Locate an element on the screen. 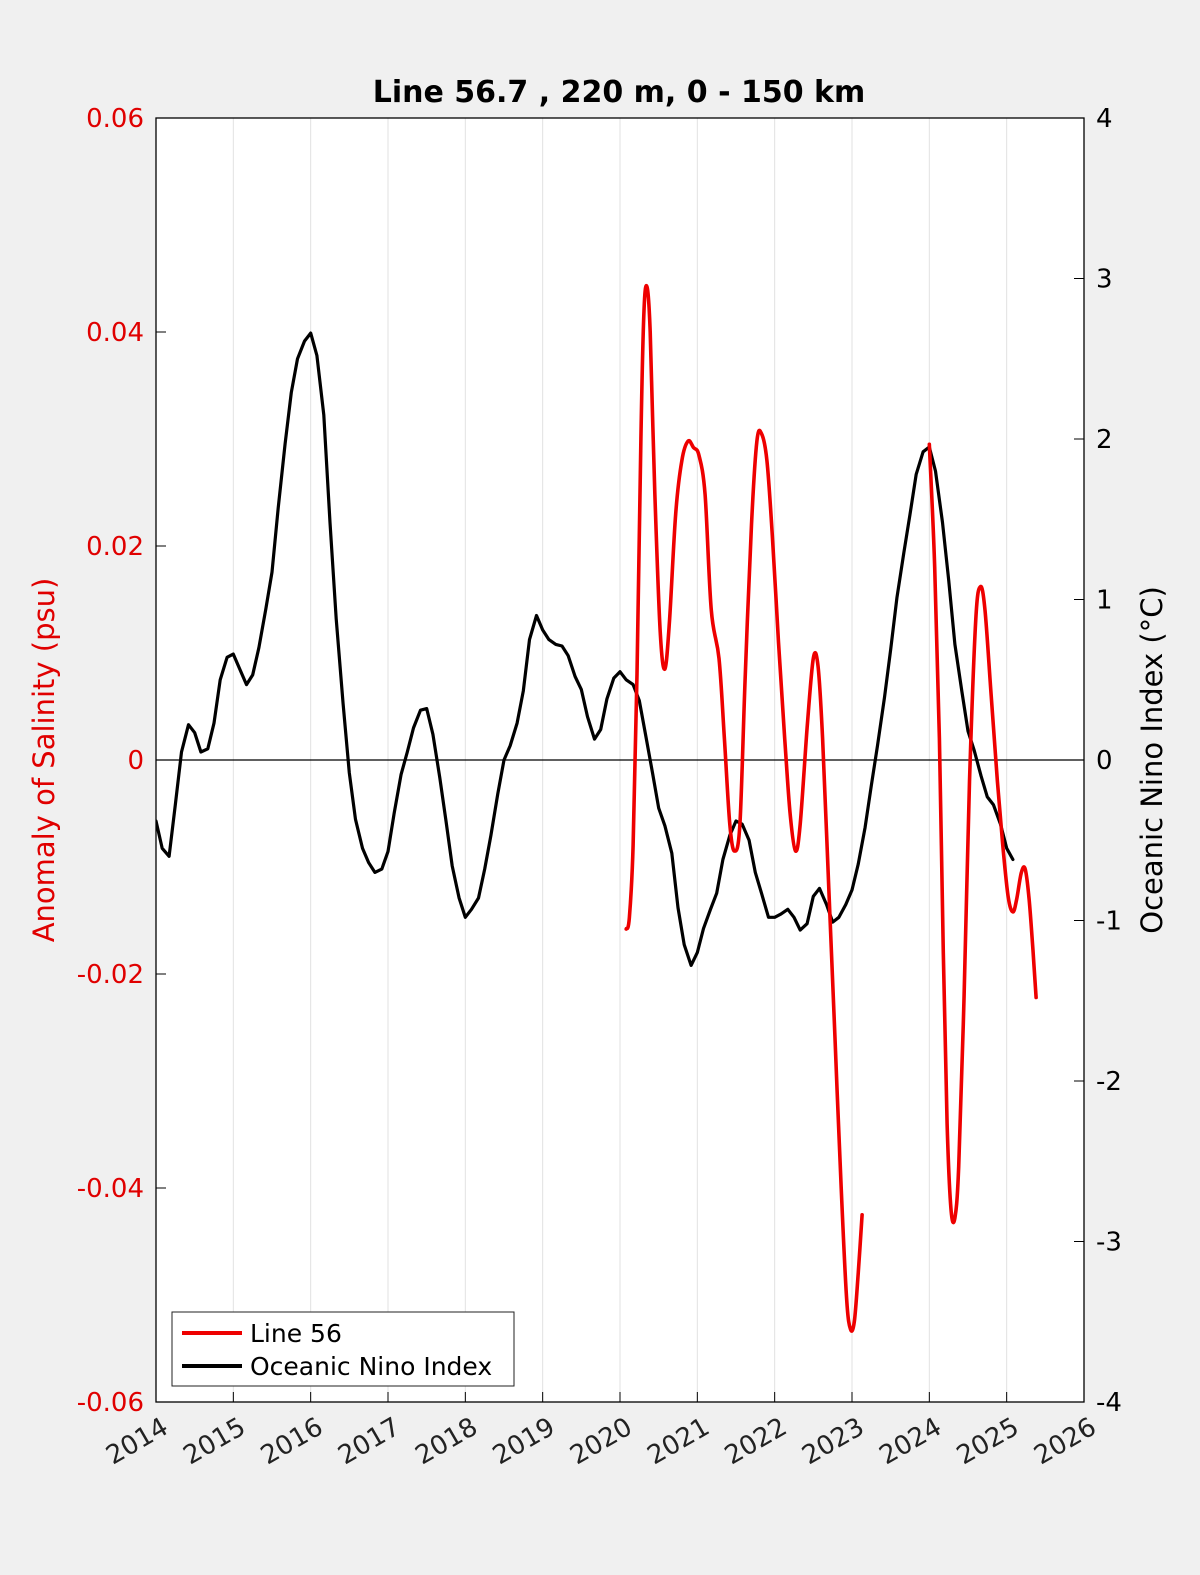 The width and height of the screenshot is (1200, 1575). tick-label-y-right: 2 is located at coordinates (1104, 440).